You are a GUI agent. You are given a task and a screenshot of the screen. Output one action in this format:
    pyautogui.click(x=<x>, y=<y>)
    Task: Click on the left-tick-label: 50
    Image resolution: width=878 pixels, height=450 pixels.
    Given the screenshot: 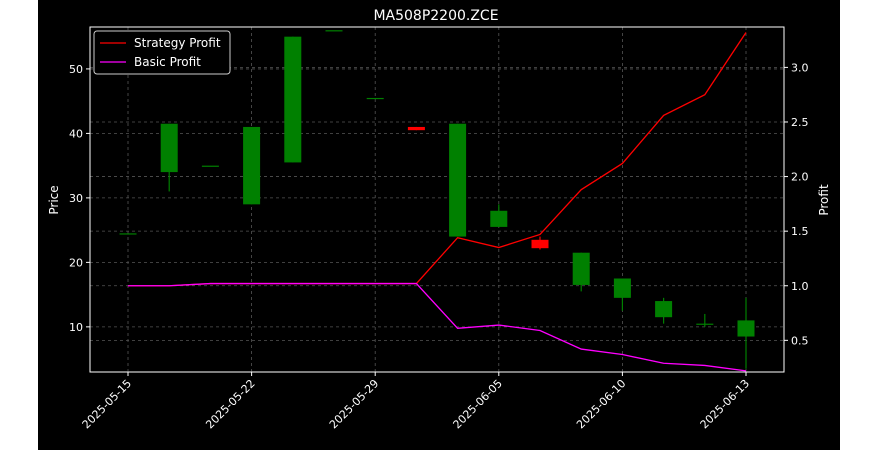 What is the action you would take?
    pyautogui.click(x=76, y=69)
    